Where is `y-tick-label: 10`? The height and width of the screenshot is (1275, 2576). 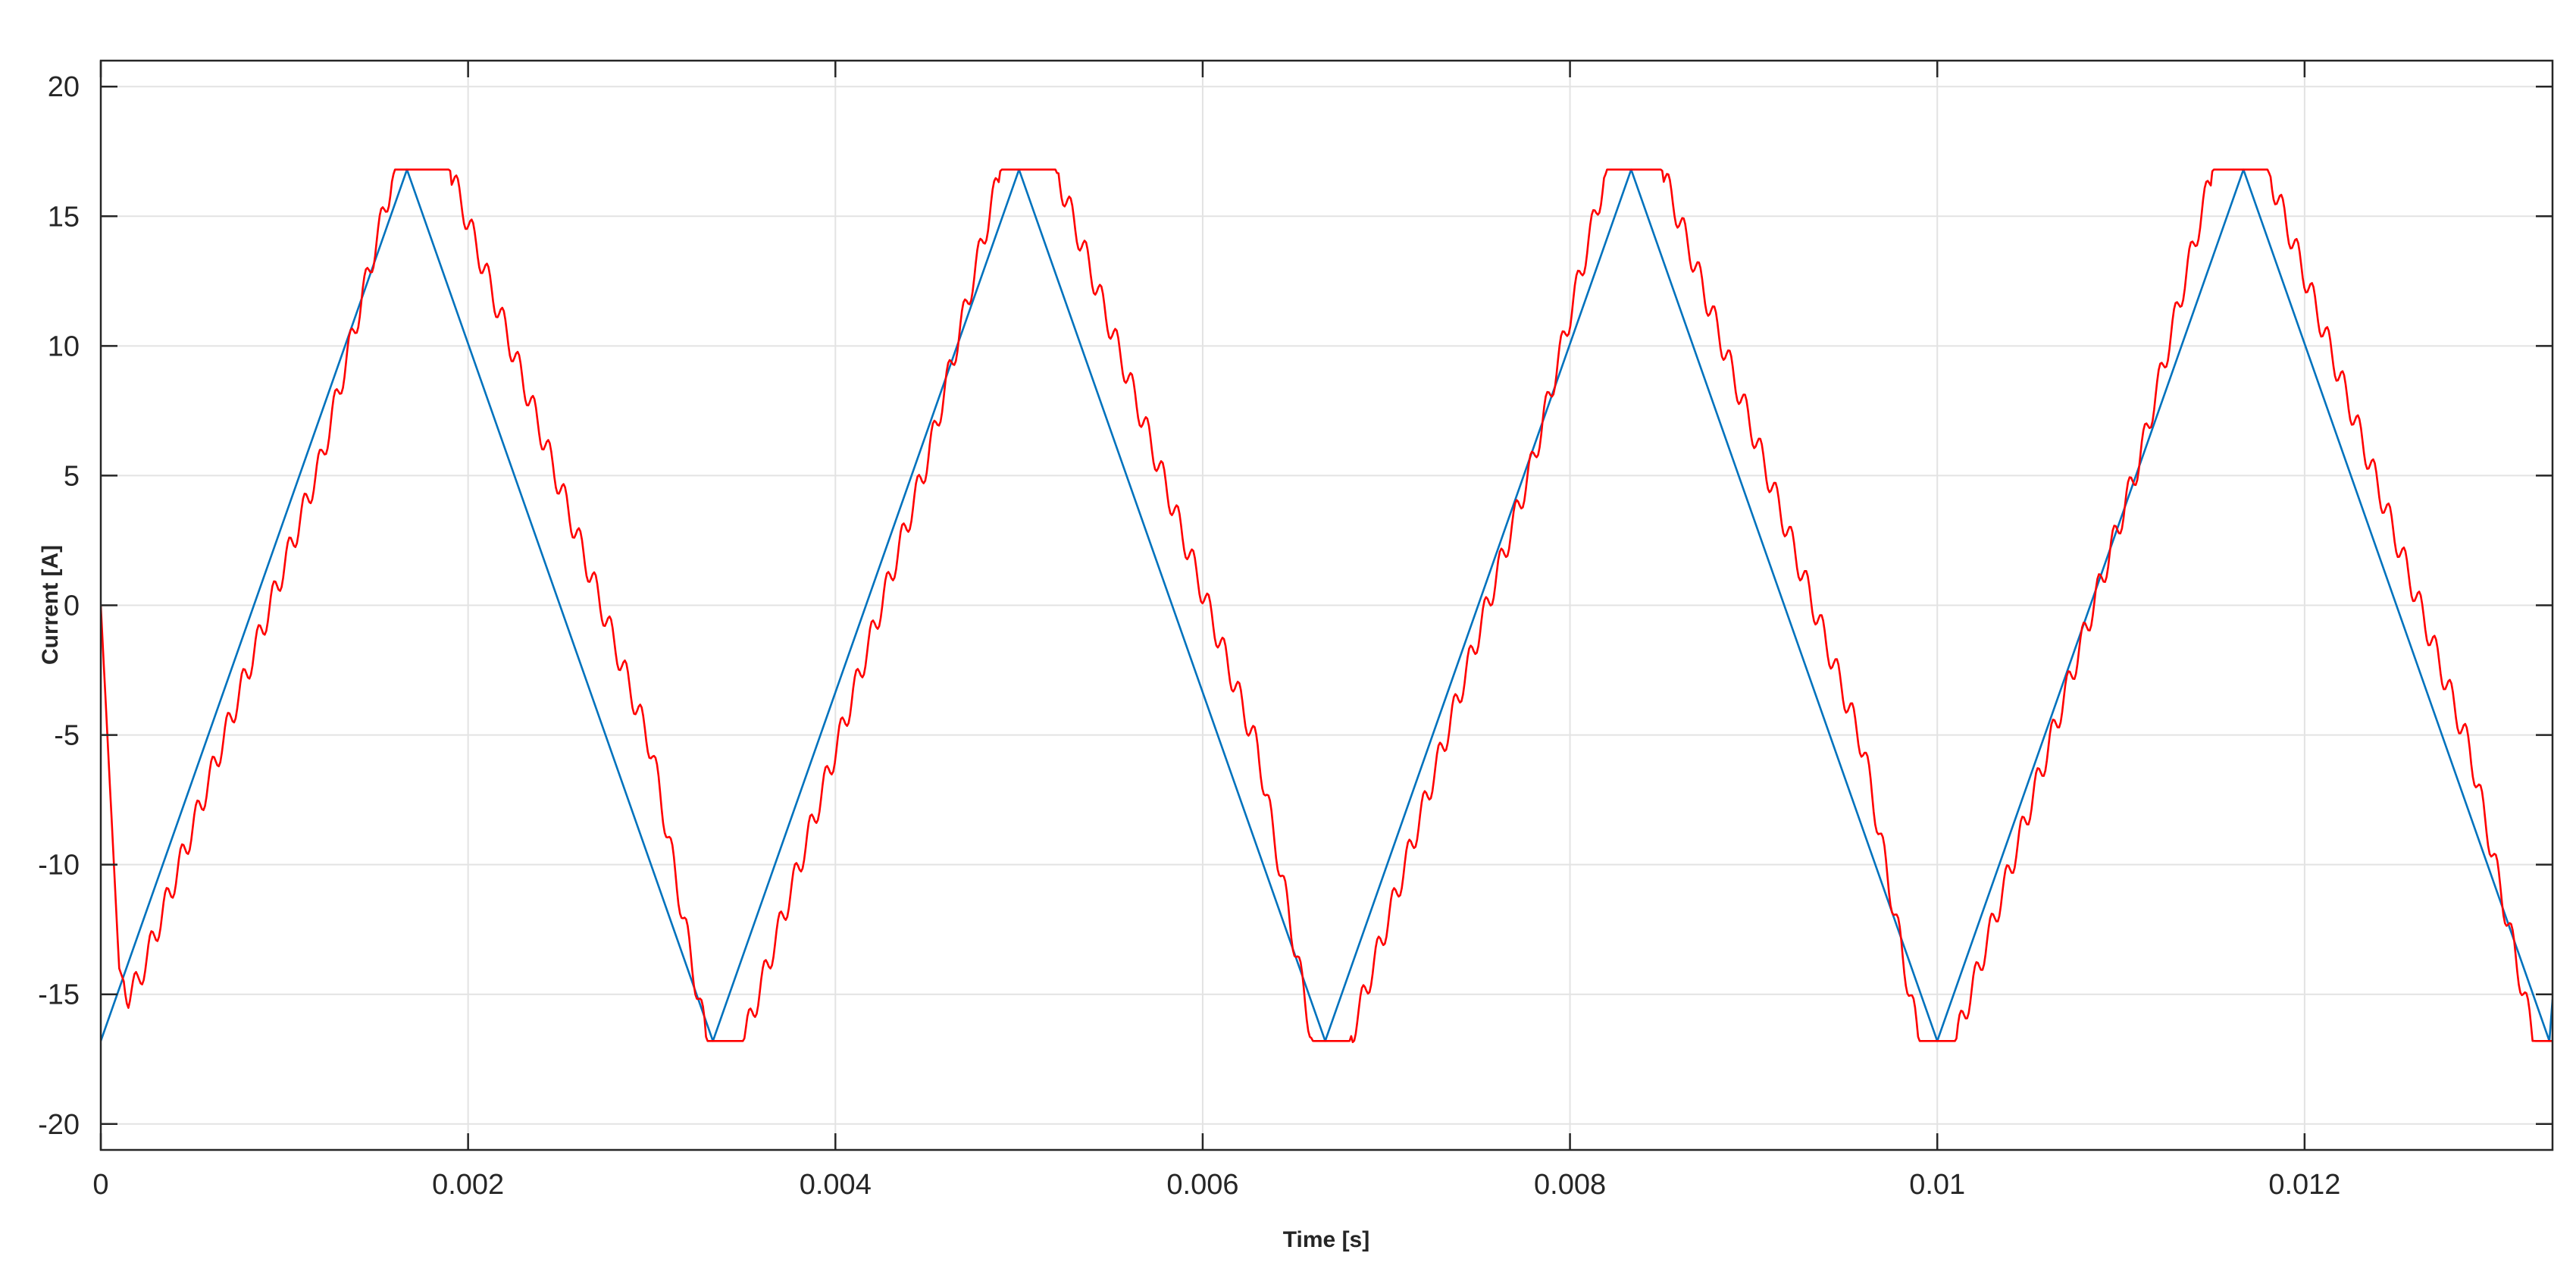
y-tick-label: 10 is located at coordinates (64, 346).